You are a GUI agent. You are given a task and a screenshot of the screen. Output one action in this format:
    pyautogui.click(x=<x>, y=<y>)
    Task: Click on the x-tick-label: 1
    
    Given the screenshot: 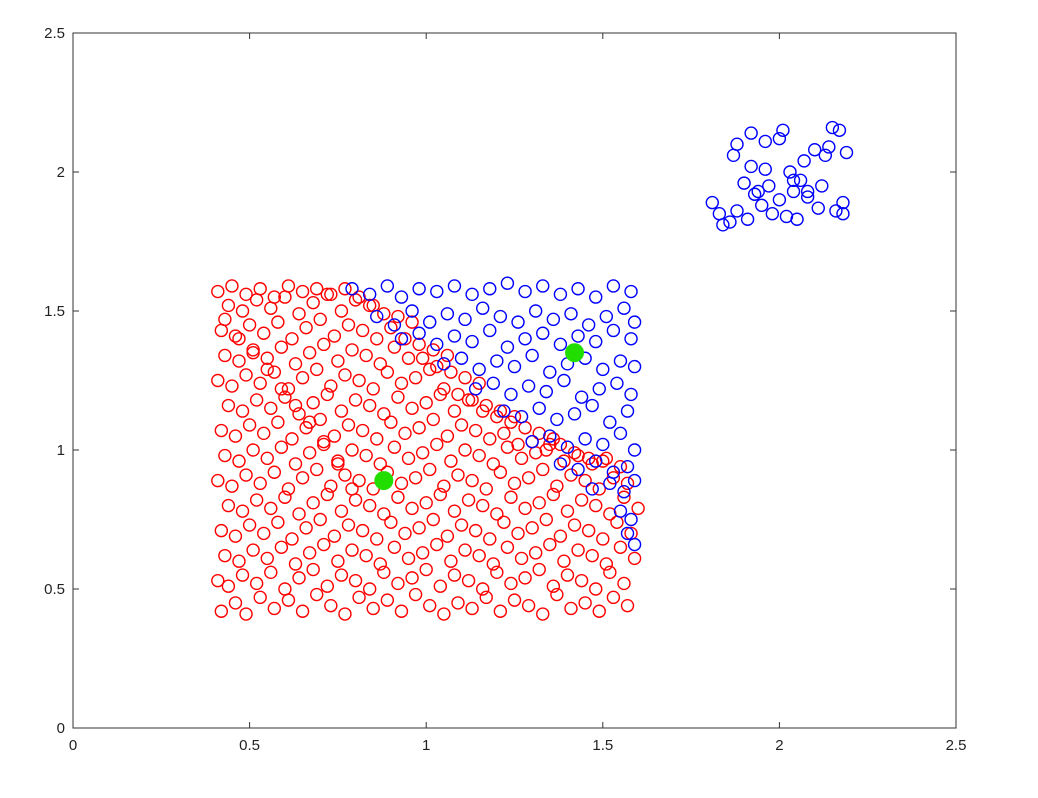 What is the action you would take?
    pyautogui.click(x=426, y=745)
    